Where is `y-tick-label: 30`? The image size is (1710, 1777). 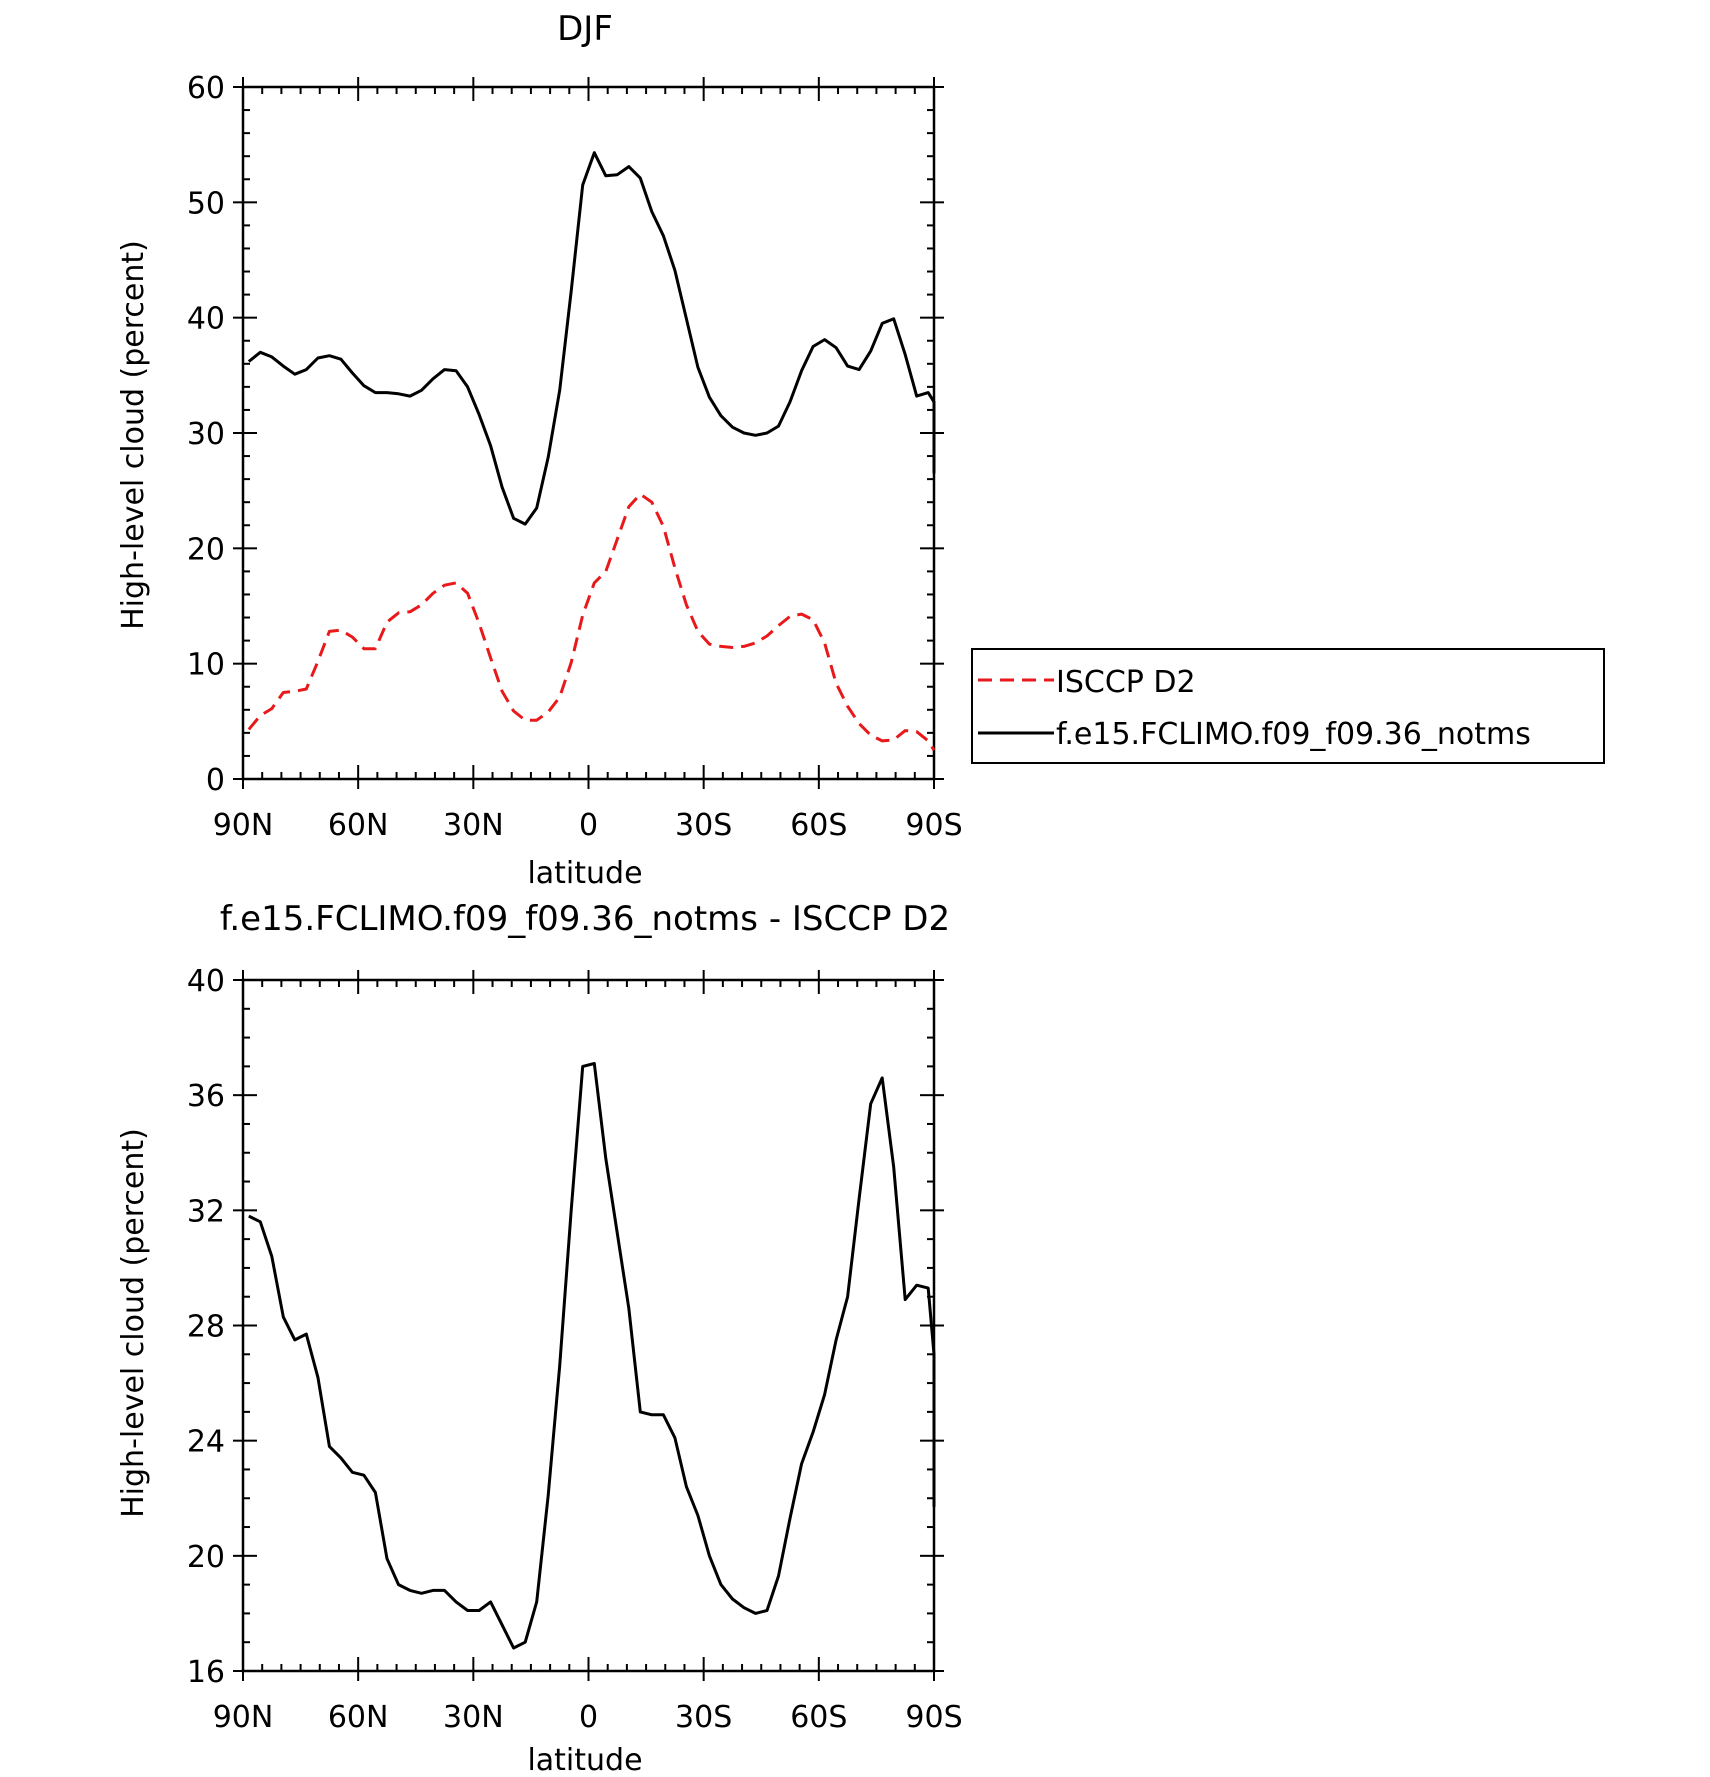 y-tick-label: 30 is located at coordinates (206, 434).